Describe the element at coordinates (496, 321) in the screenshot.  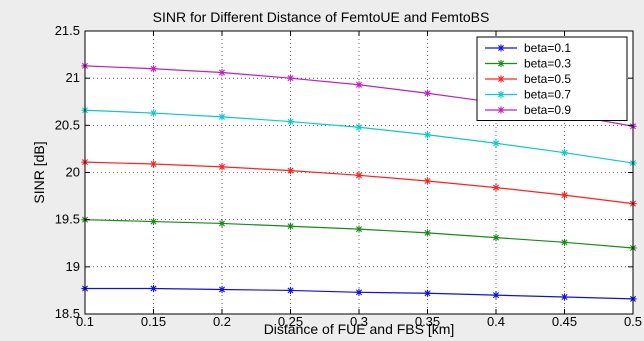
I see `x-tick-label: 0.4` at that location.